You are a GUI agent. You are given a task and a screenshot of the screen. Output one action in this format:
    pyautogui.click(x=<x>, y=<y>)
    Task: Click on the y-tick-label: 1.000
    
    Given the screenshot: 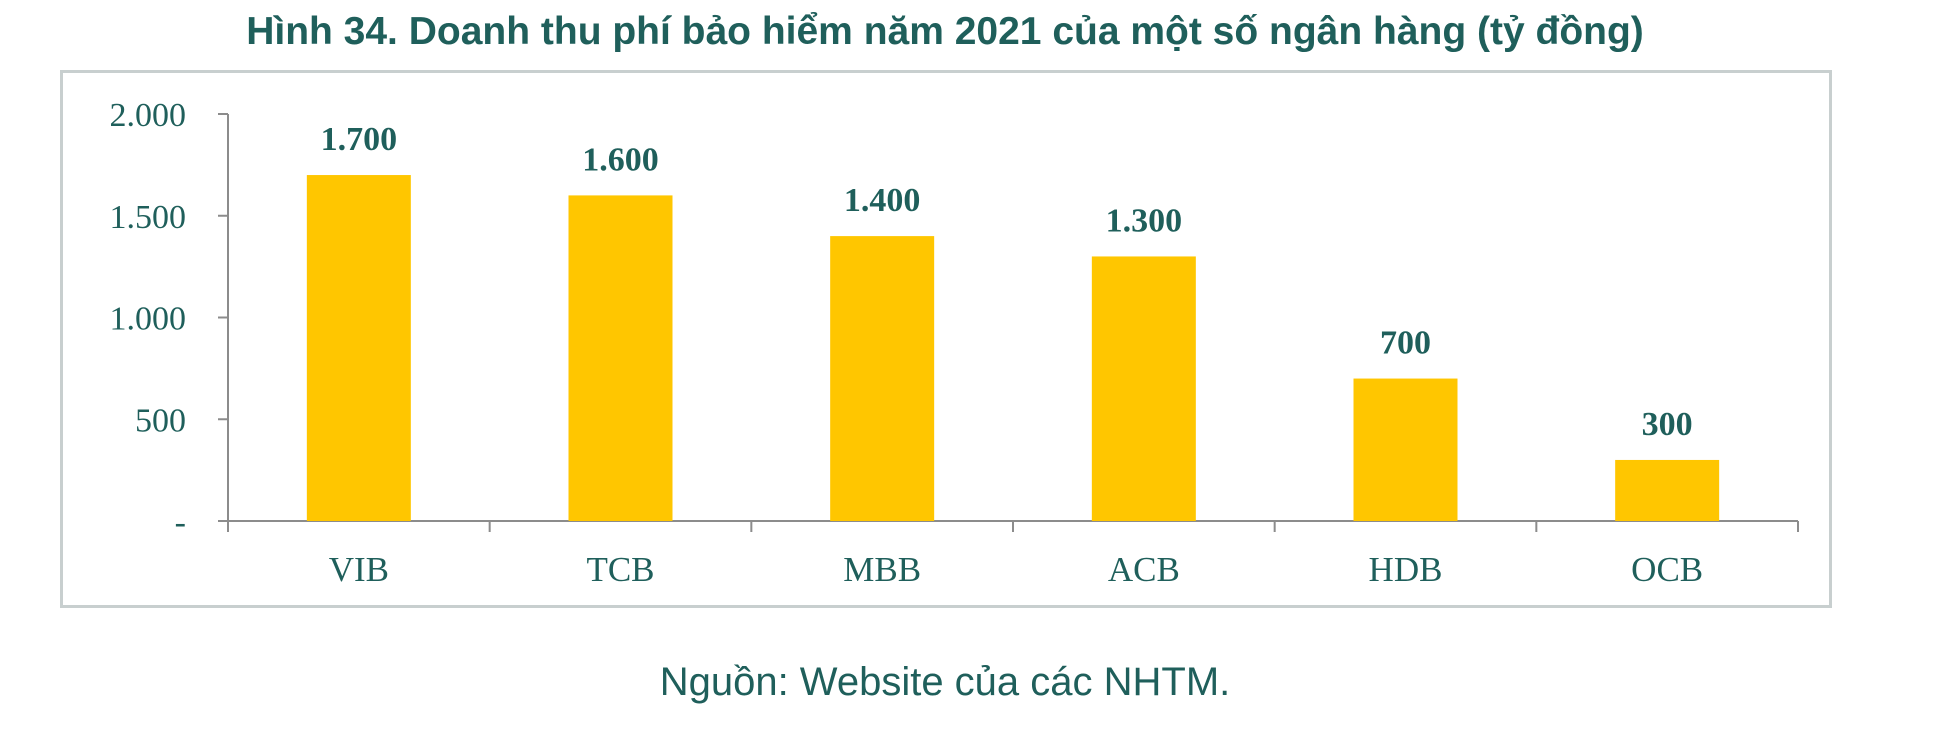 What is the action you would take?
    pyautogui.click(x=148, y=319)
    